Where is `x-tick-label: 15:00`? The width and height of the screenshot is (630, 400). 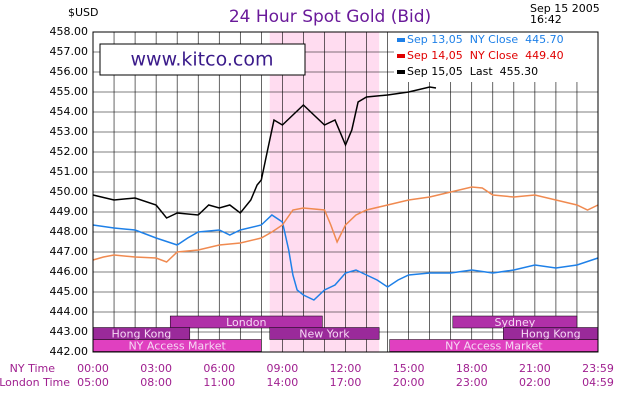 x-tick-label: 15:00 is located at coordinates (409, 368).